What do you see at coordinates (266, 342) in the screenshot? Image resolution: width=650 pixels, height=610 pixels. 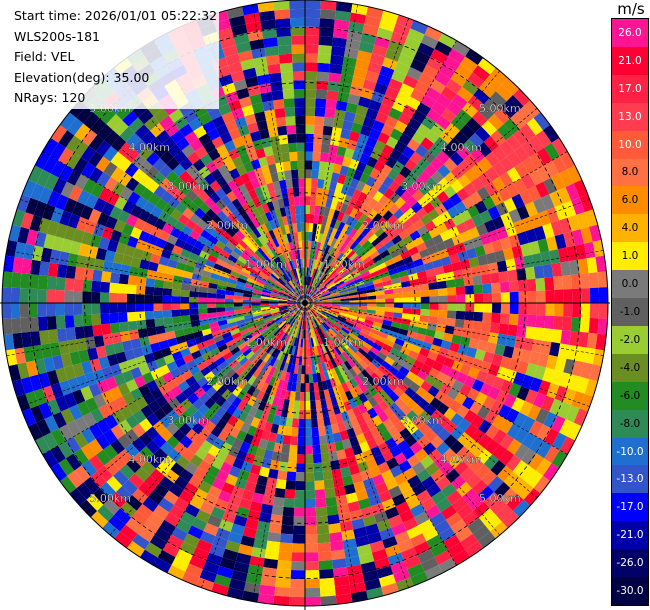 I see `range-ring-label: 1.00km` at bounding box center [266, 342].